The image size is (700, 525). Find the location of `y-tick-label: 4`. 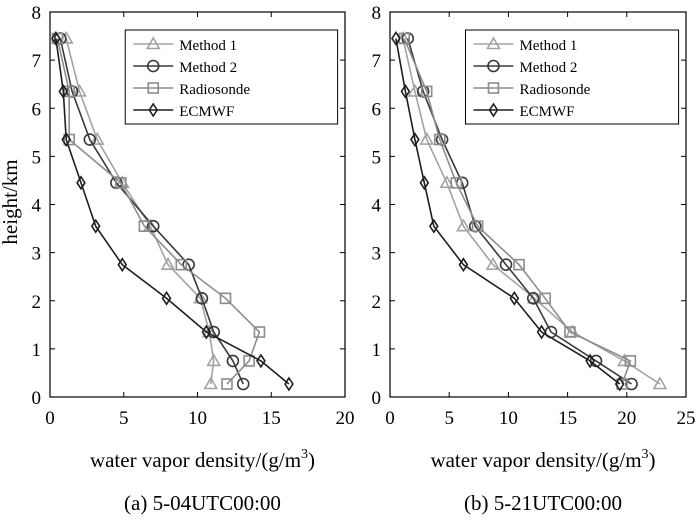

y-tick-label: 4 is located at coordinates (37, 206).